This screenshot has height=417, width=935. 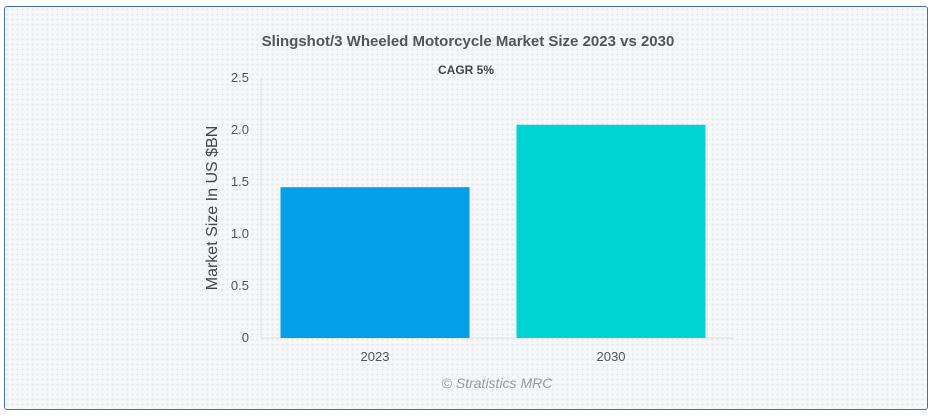 What do you see at coordinates (611, 356) in the screenshot?
I see `x-tick-label: 2030` at bounding box center [611, 356].